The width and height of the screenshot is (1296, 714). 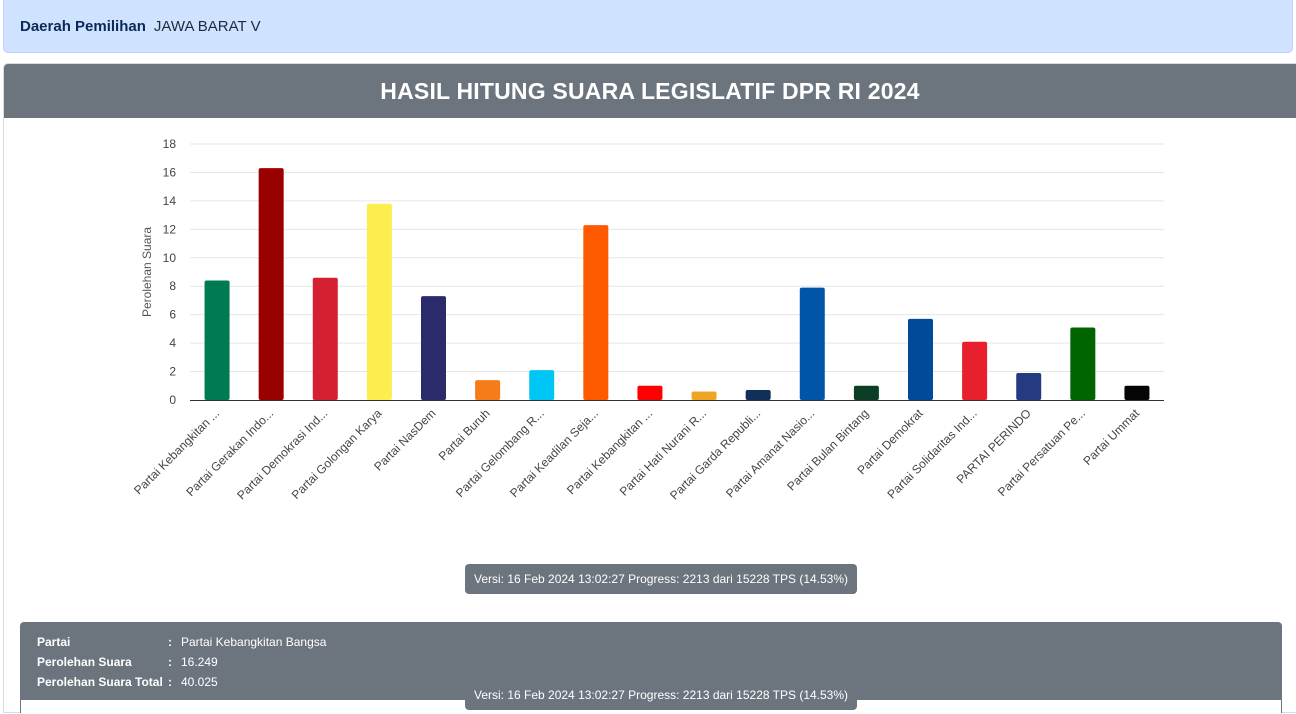 I want to click on x-tick-label: Partai Golongan Karya, so click(x=337, y=454).